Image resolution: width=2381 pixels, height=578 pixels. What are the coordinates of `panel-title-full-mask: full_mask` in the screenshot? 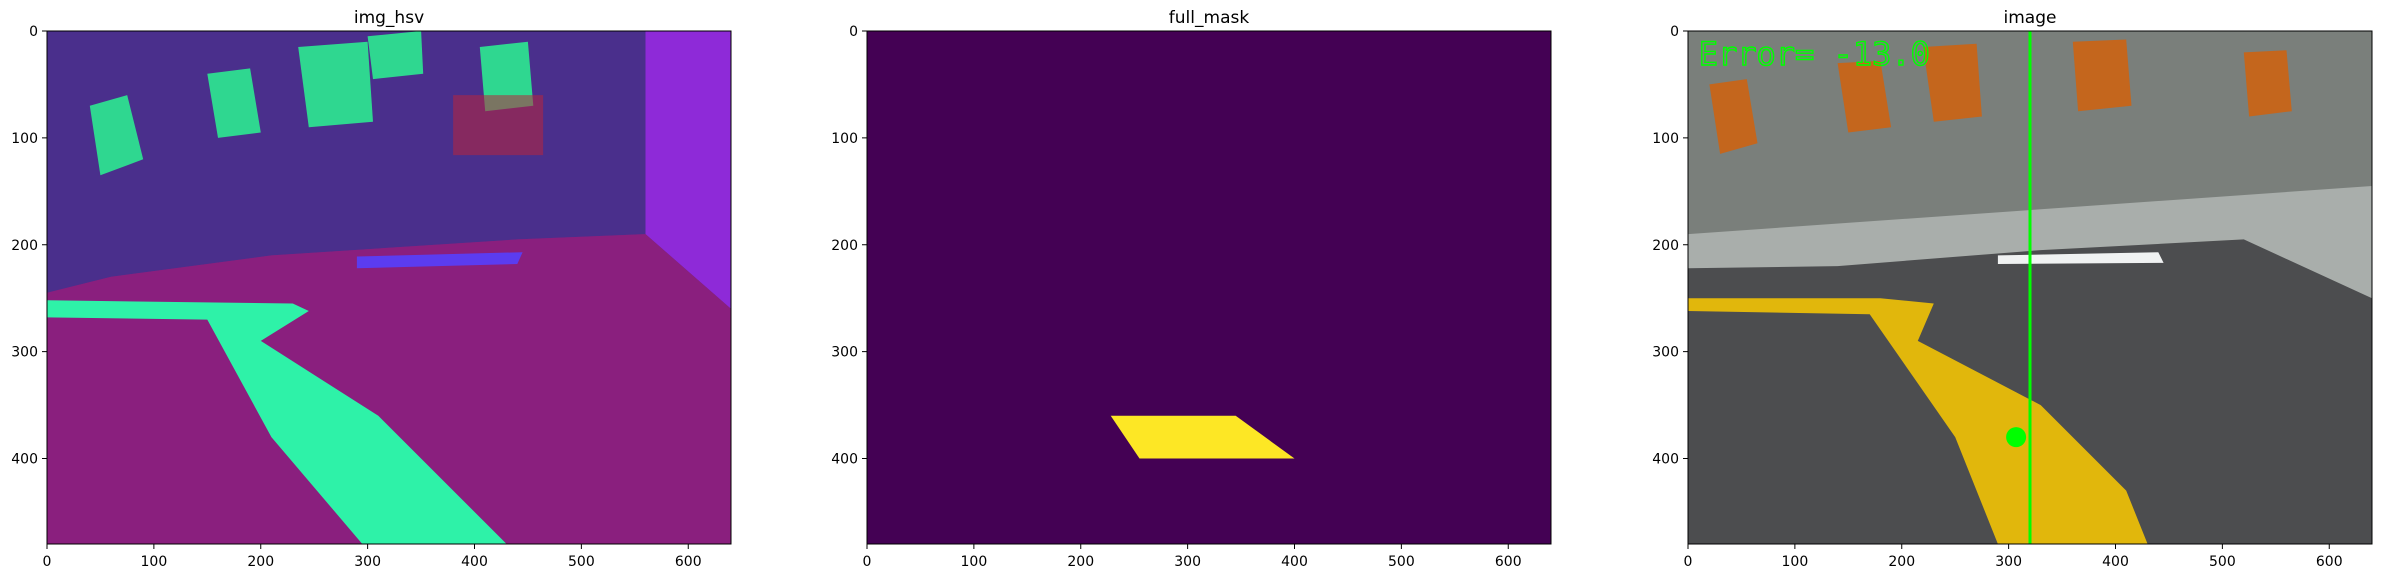 It's located at (1209, 18).